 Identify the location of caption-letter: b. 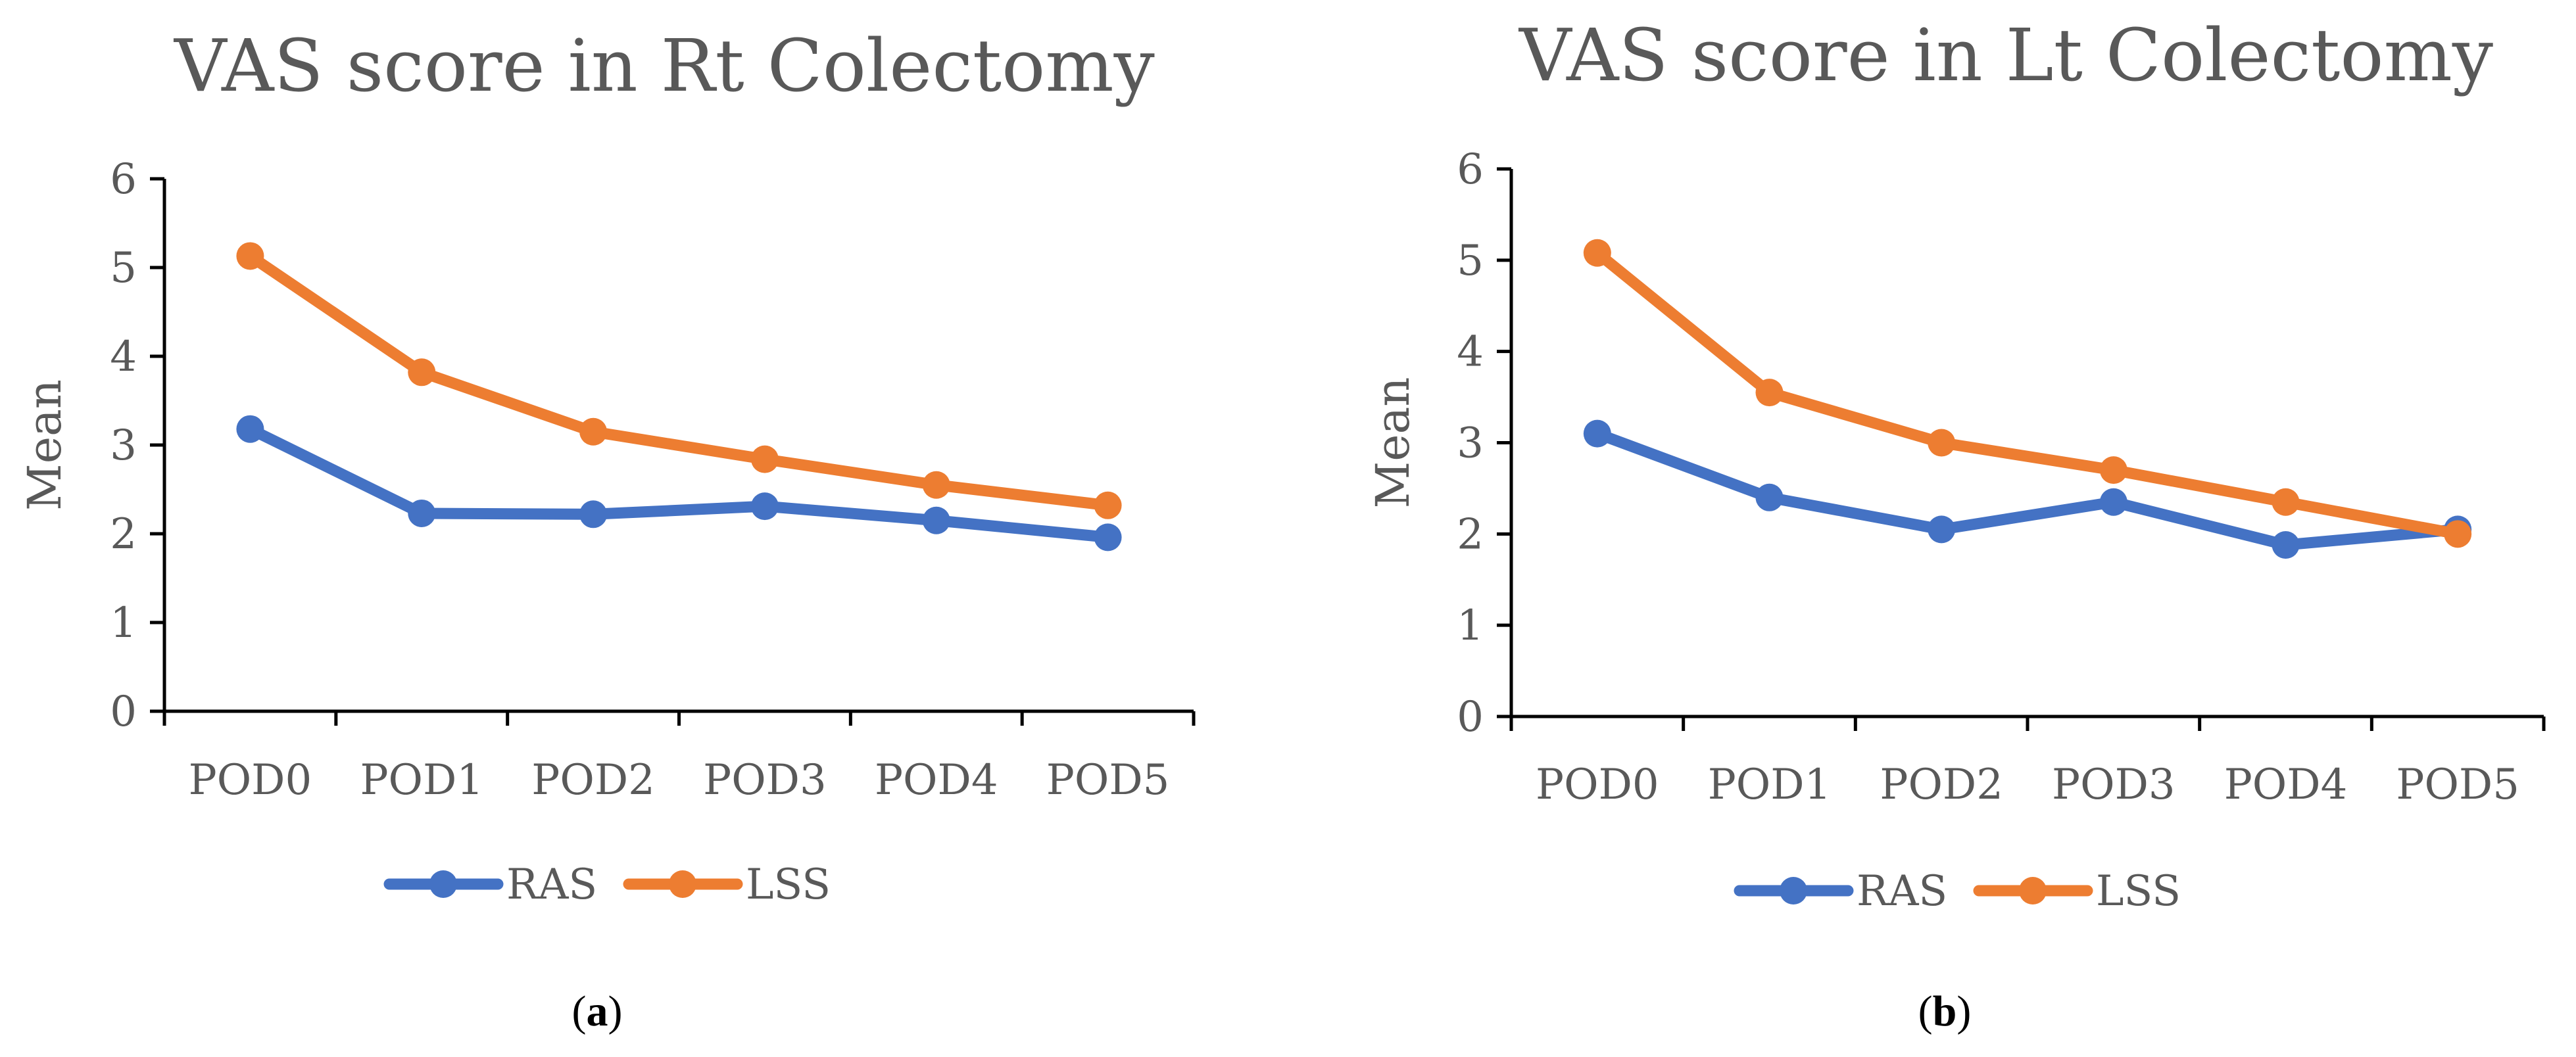
(1945, 1011).